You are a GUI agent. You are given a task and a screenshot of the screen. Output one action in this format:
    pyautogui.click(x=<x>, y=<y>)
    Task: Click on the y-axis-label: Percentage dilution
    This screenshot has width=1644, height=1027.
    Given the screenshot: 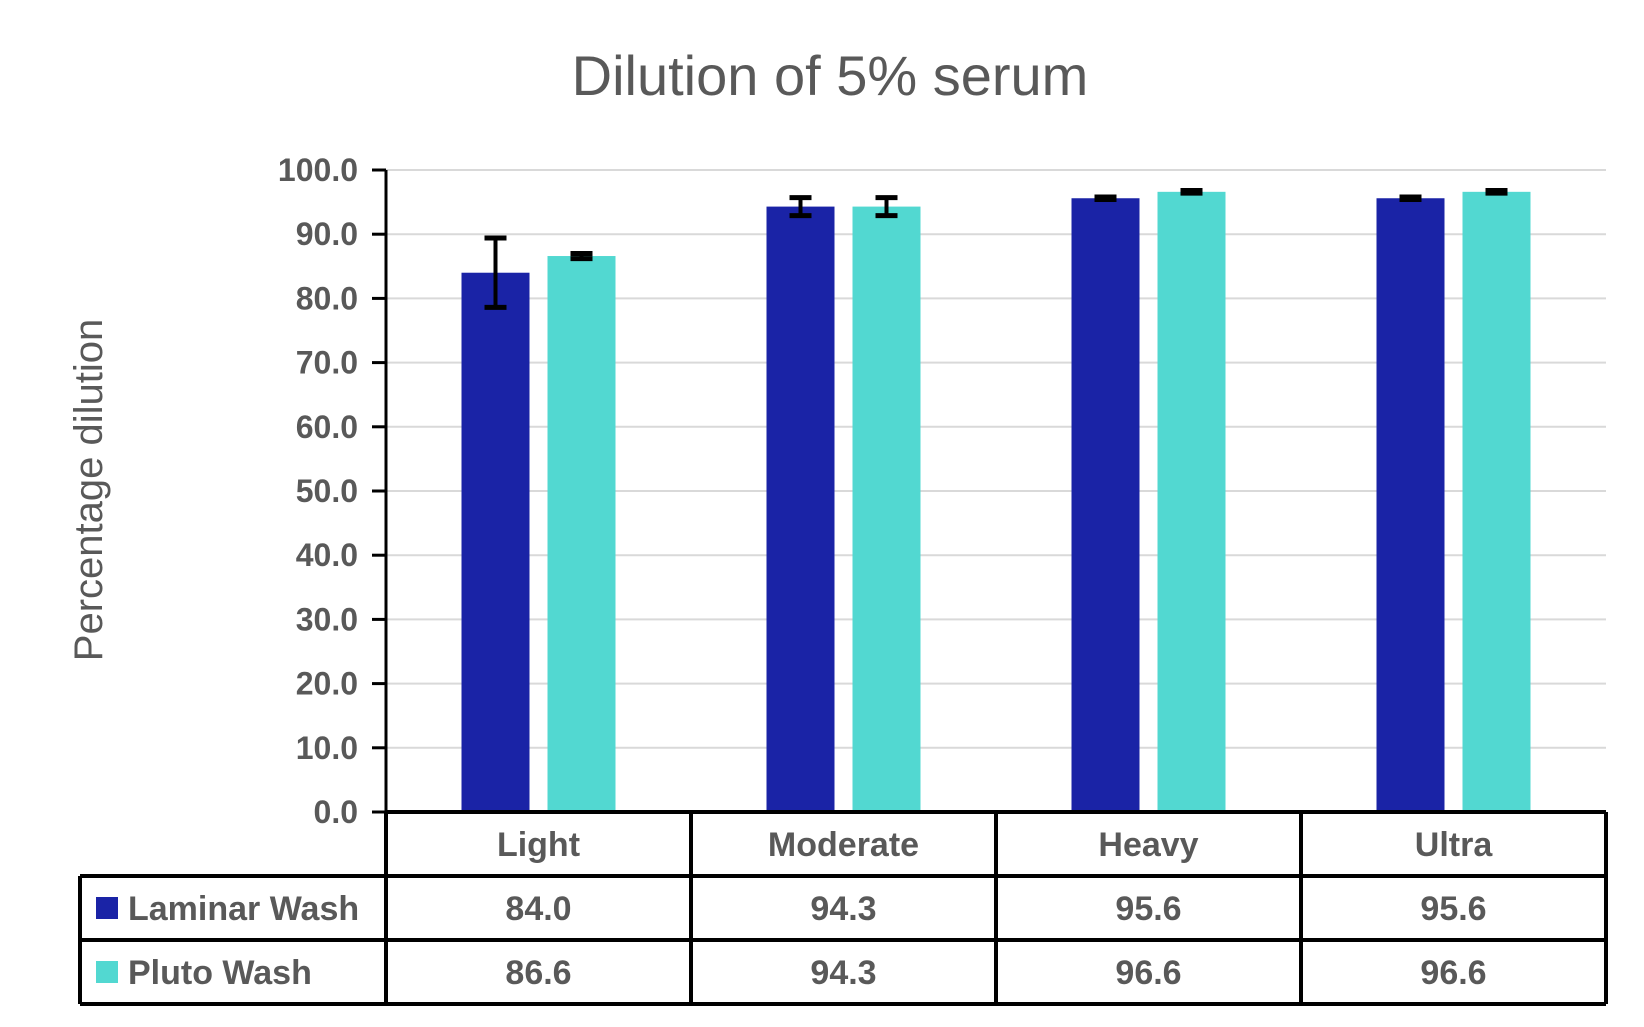 What is the action you would take?
    pyautogui.click(x=89, y=490)
    